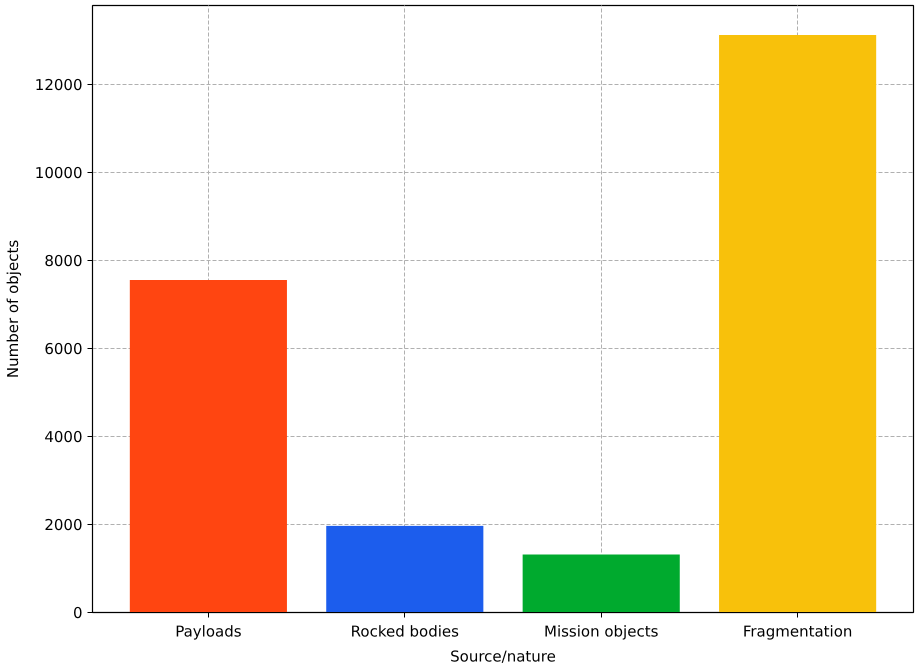 This screenshot has height=668, width=915. Describe the element at coordinates (405, 631) in the screenshot. I see `x-tick-label: Rocked bodies` at that location.